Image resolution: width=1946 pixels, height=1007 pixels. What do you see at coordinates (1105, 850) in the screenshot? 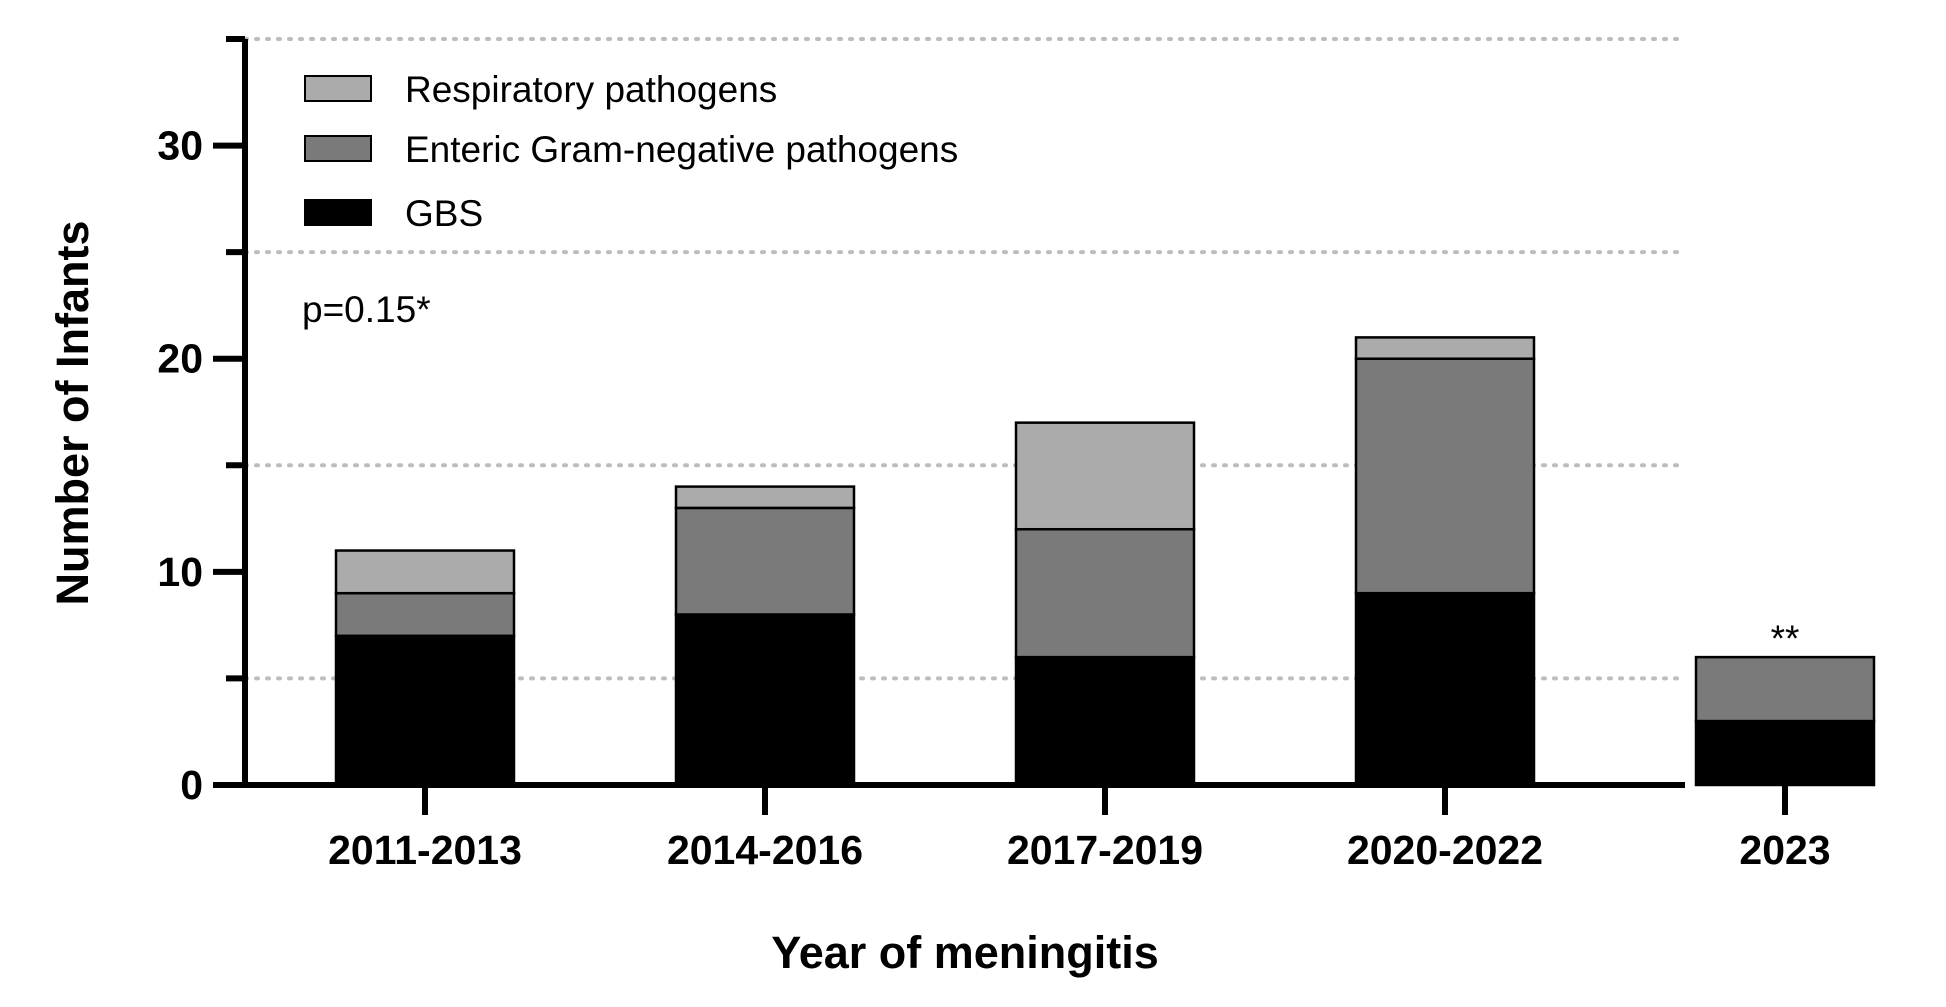
I see `x-tick-label: 2017-2019` at bounding box center [1105, 850].